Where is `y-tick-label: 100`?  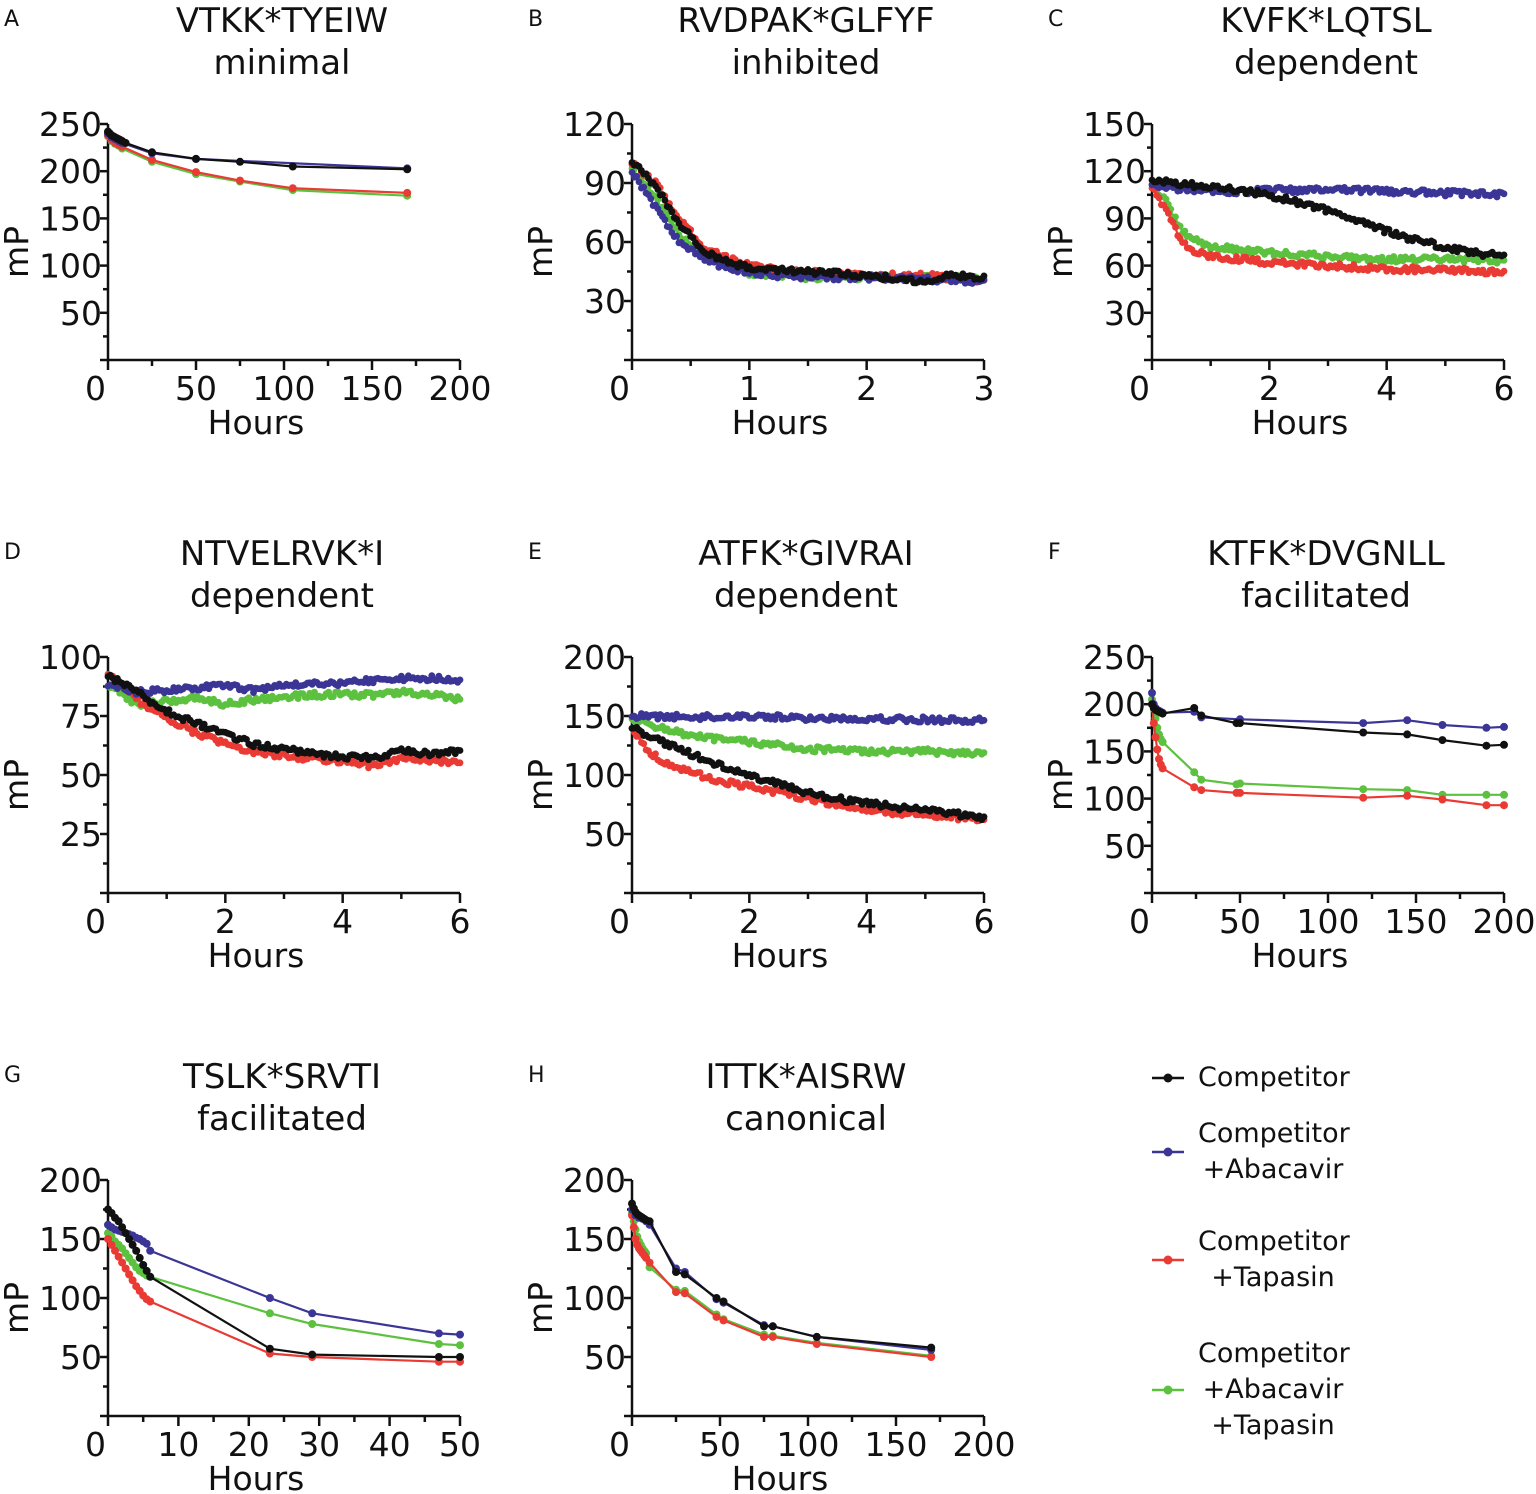
y-tick-label: 100 is located at coordinates (1114, 799).